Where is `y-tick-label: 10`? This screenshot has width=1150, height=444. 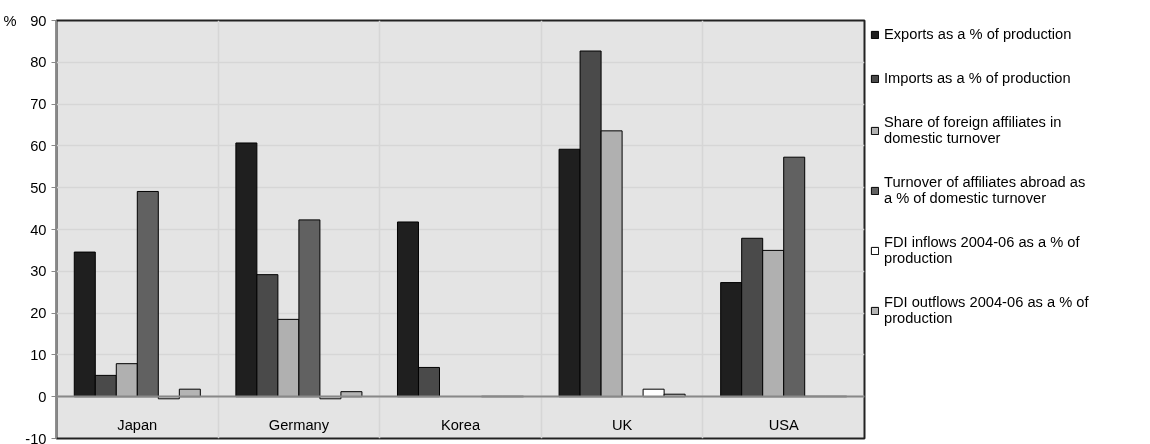
y-tick-label: 10 is located at coordinates (38, 354).